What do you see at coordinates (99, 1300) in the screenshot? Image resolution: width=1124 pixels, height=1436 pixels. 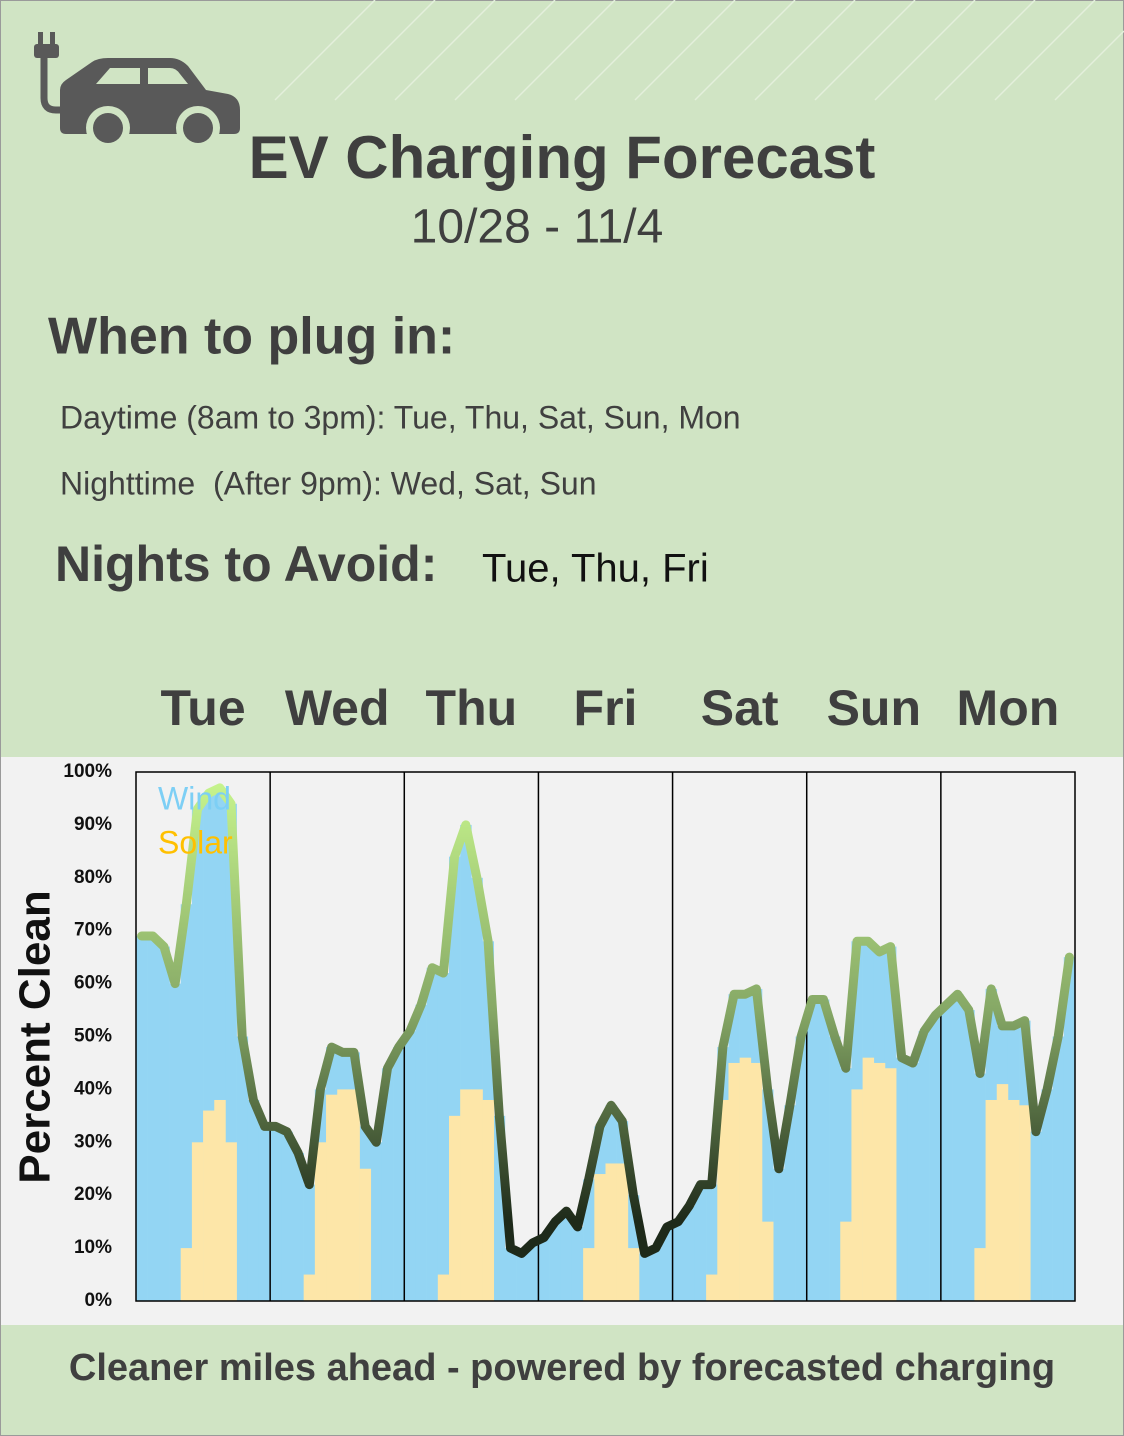 I see `y-tick-label: 0%` at bounding box center [99, 1300].